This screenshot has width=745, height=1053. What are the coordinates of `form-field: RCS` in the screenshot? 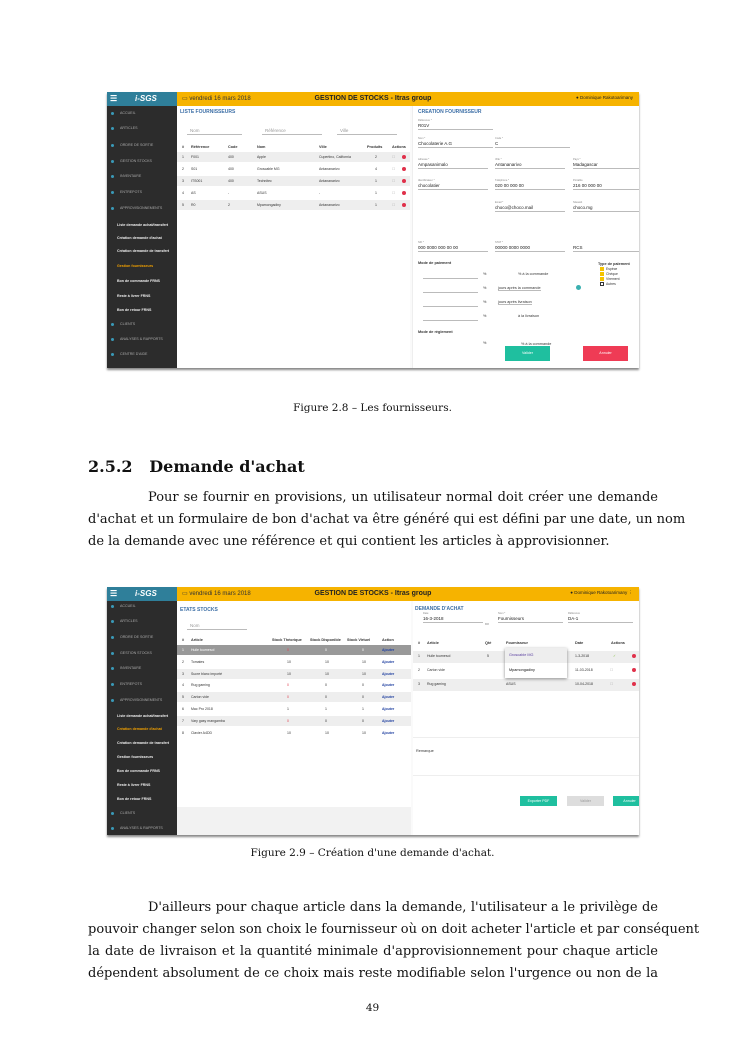 It's located at (606, 246).